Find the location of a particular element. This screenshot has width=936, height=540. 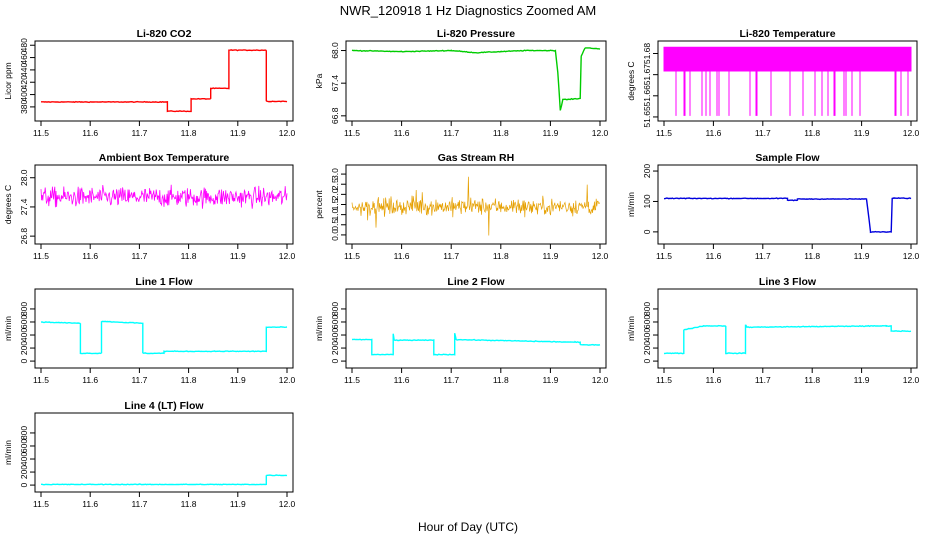

panel-title: Ambient Box Temperature is located at coordinates (164, 158).